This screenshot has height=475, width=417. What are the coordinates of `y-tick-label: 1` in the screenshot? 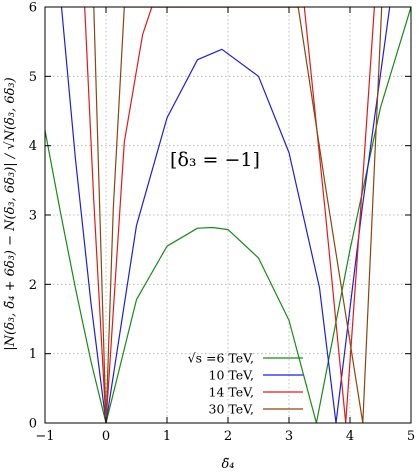 It's located at (33, 354).